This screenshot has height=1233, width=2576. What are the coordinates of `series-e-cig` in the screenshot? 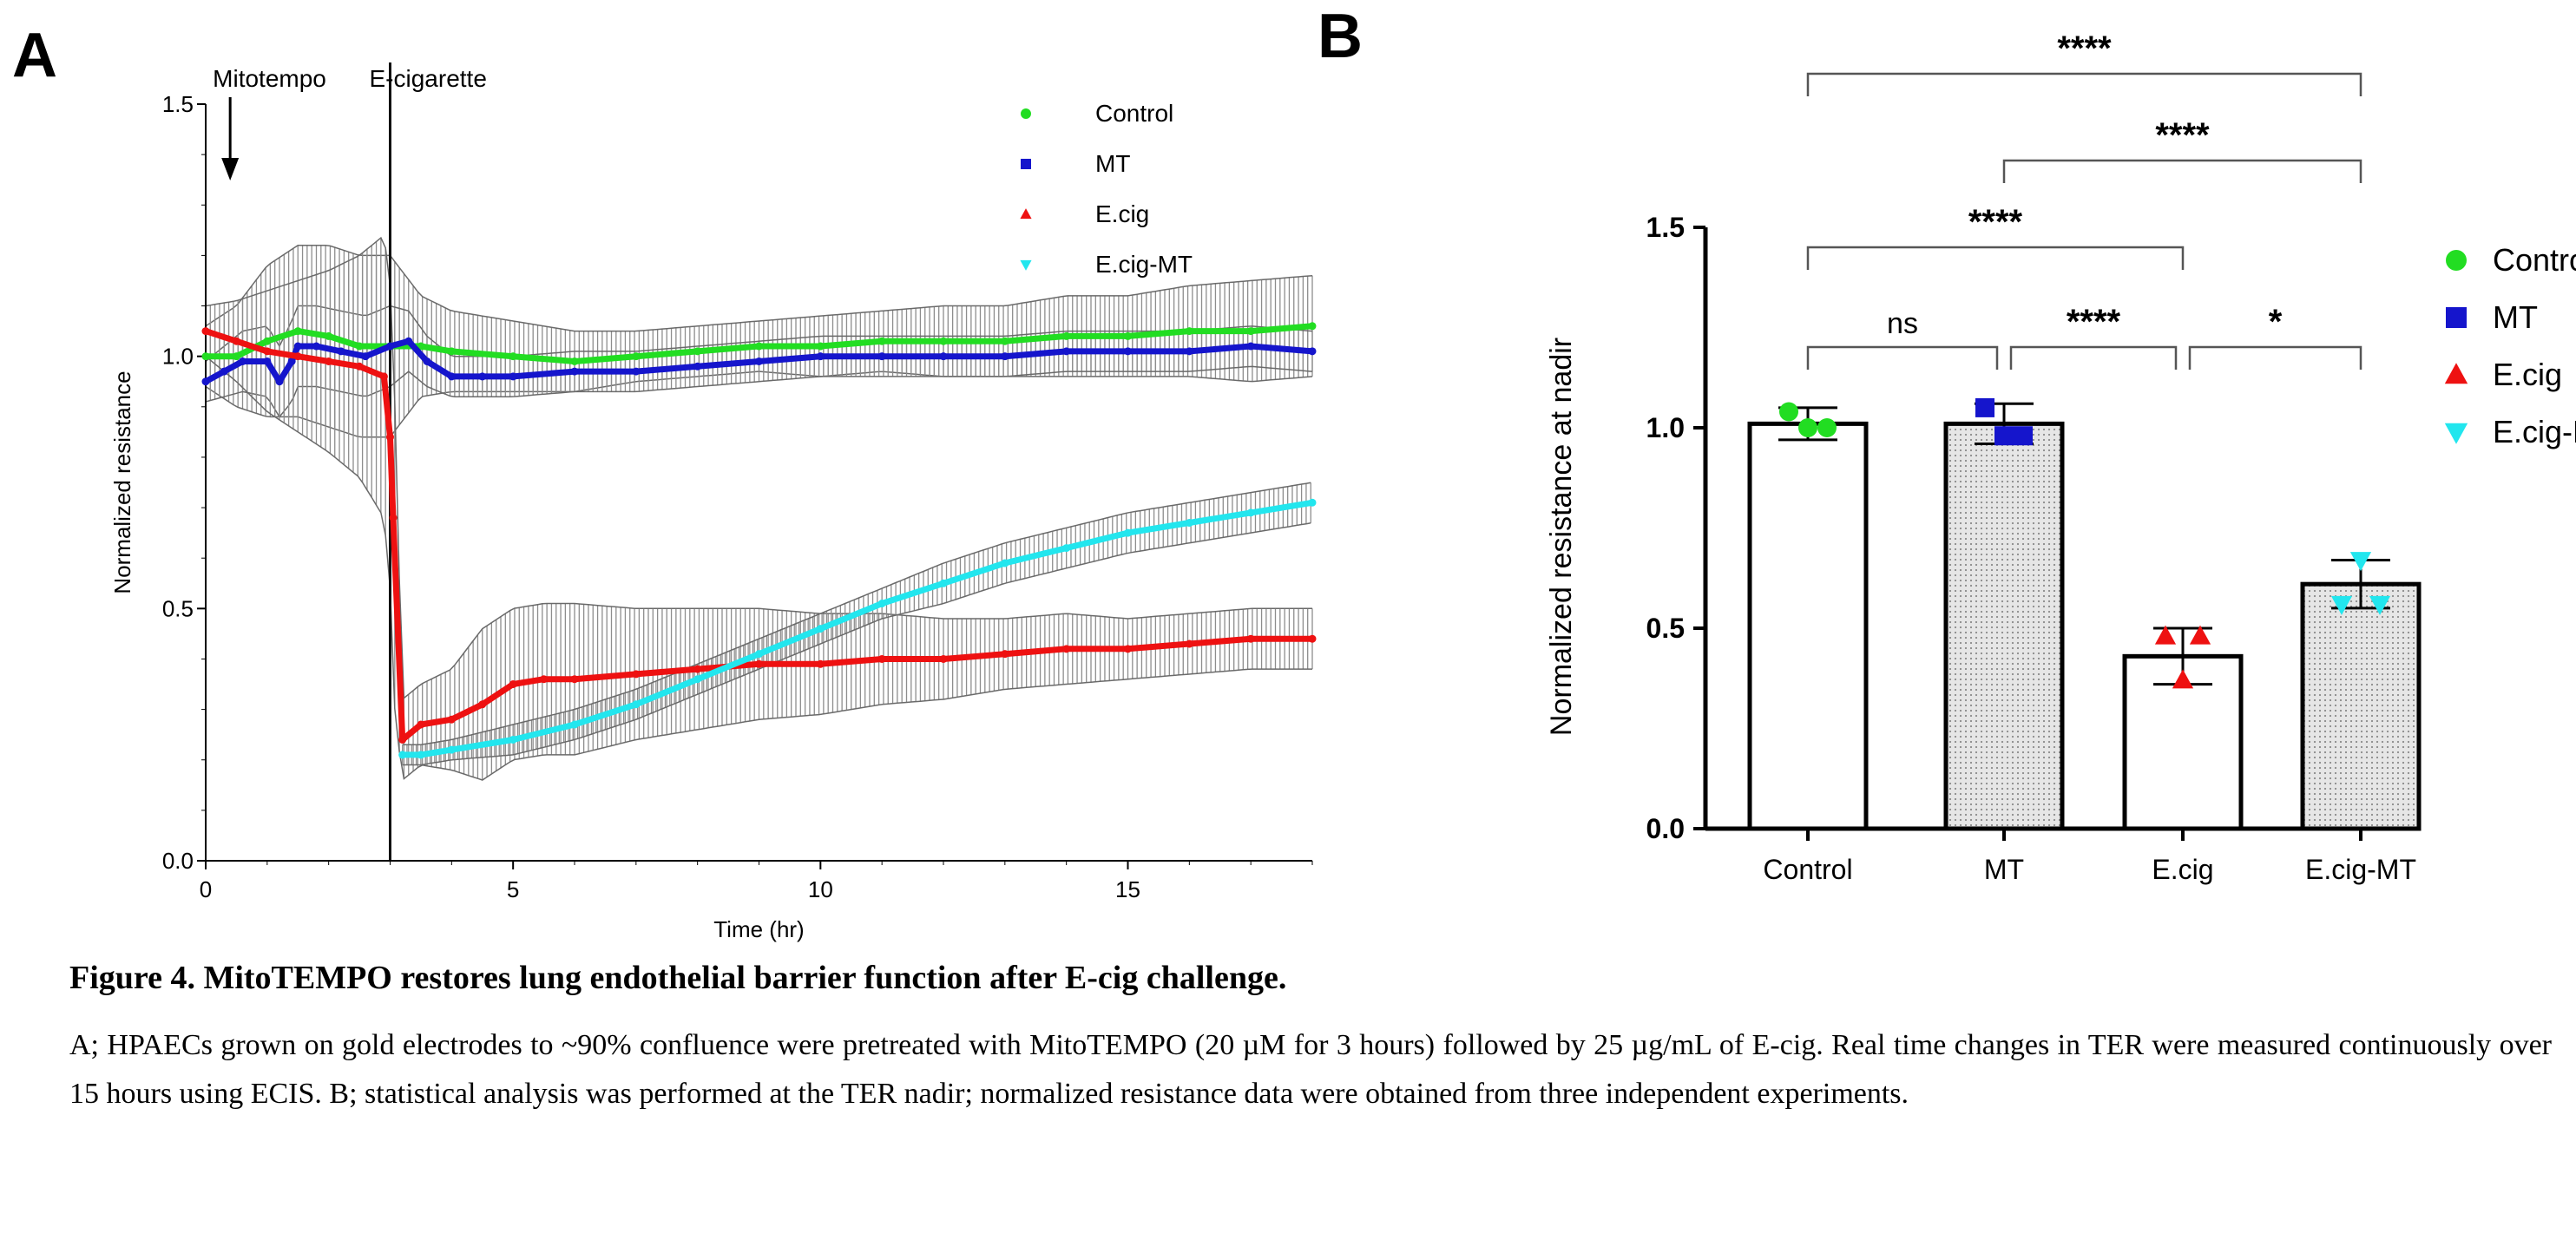 It's located at (759, 535).